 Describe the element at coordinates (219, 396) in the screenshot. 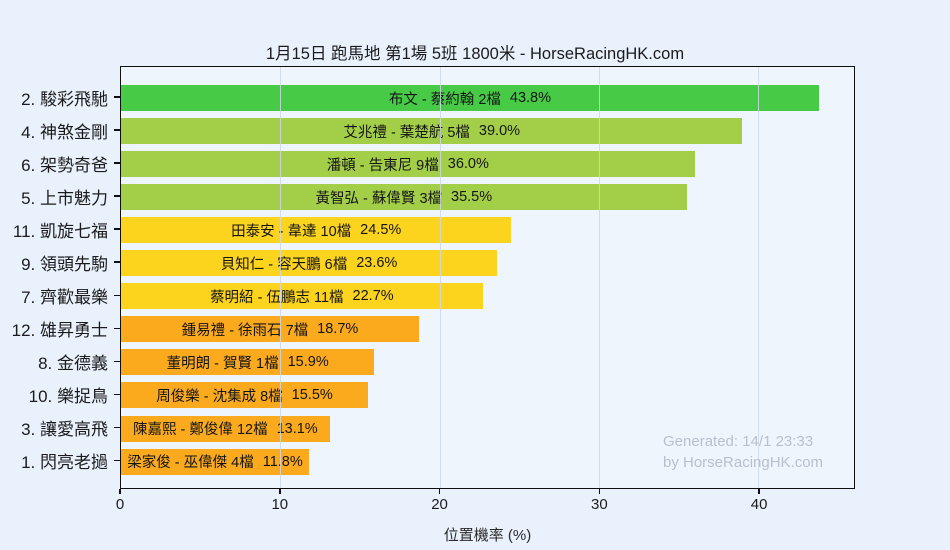

I see `jockey-trainer-gate-label: 周俊樂 - 沈集成 8檔` at that location.